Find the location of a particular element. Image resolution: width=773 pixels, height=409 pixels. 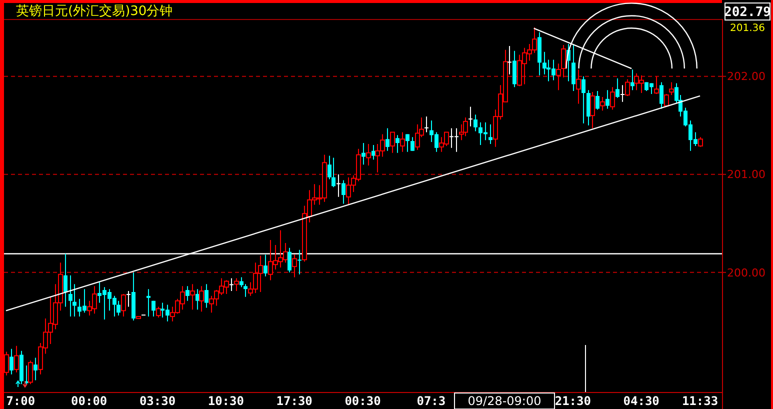

x-tick-label: 21:30 is located at coordinates (572, 401).